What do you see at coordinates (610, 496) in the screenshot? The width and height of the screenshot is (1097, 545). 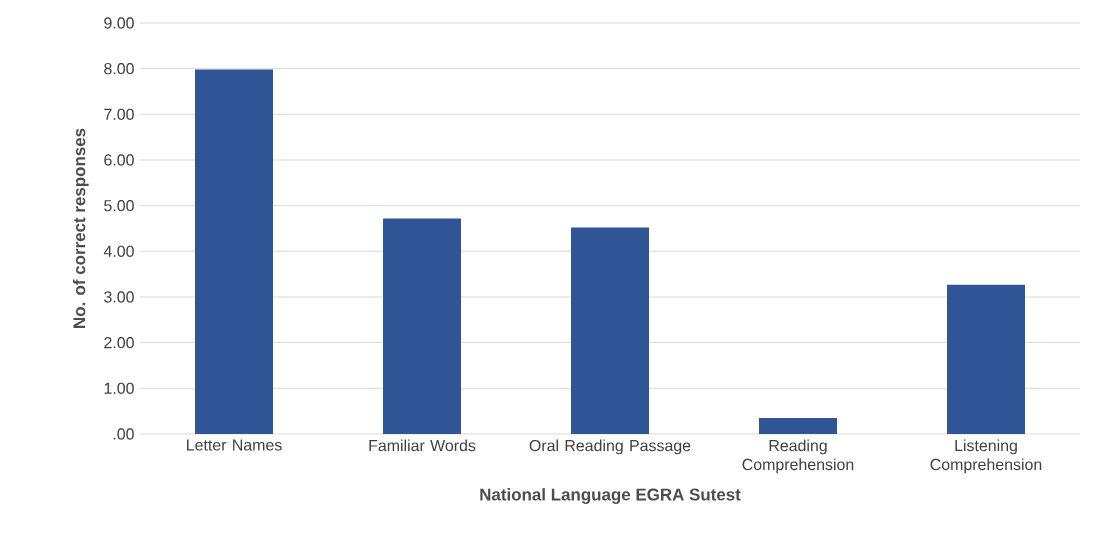 I see `x-axis-title: National Language EGRA Sutest` at bounding box center [610, 496].